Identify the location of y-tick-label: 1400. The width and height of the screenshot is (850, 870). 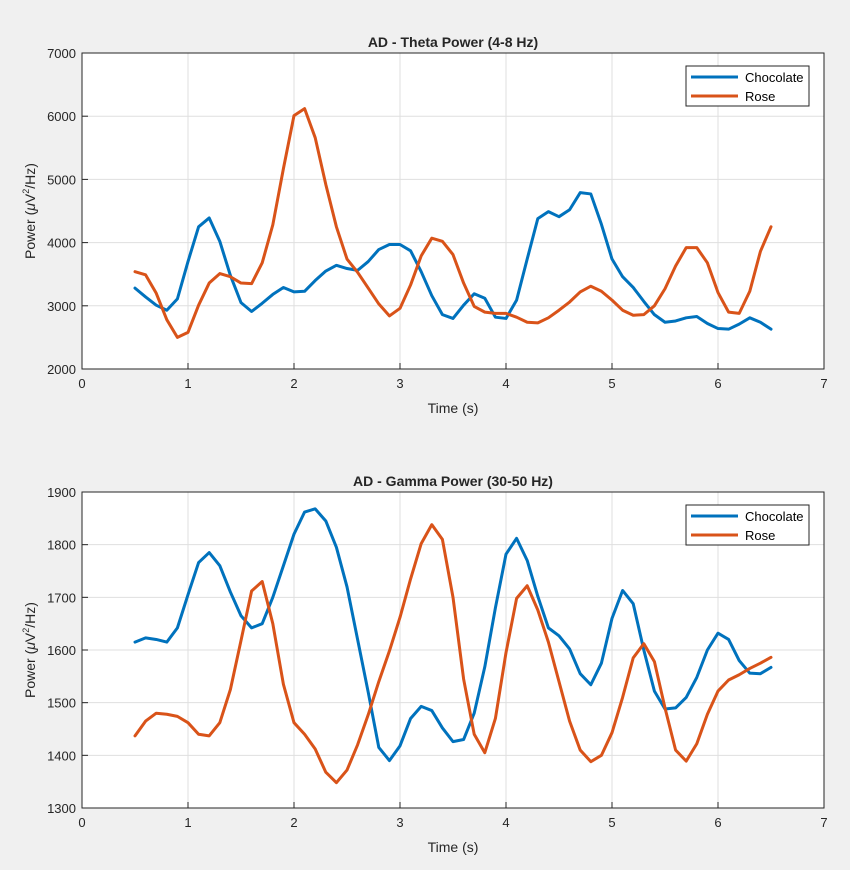
(61, 755).